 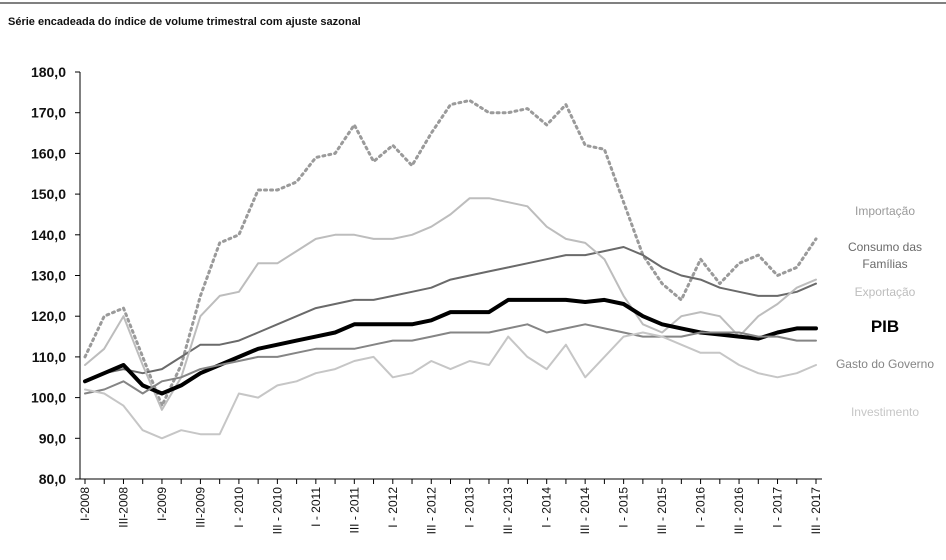 I want to click on legend-label: Investimento, so click(x=885, y=412).